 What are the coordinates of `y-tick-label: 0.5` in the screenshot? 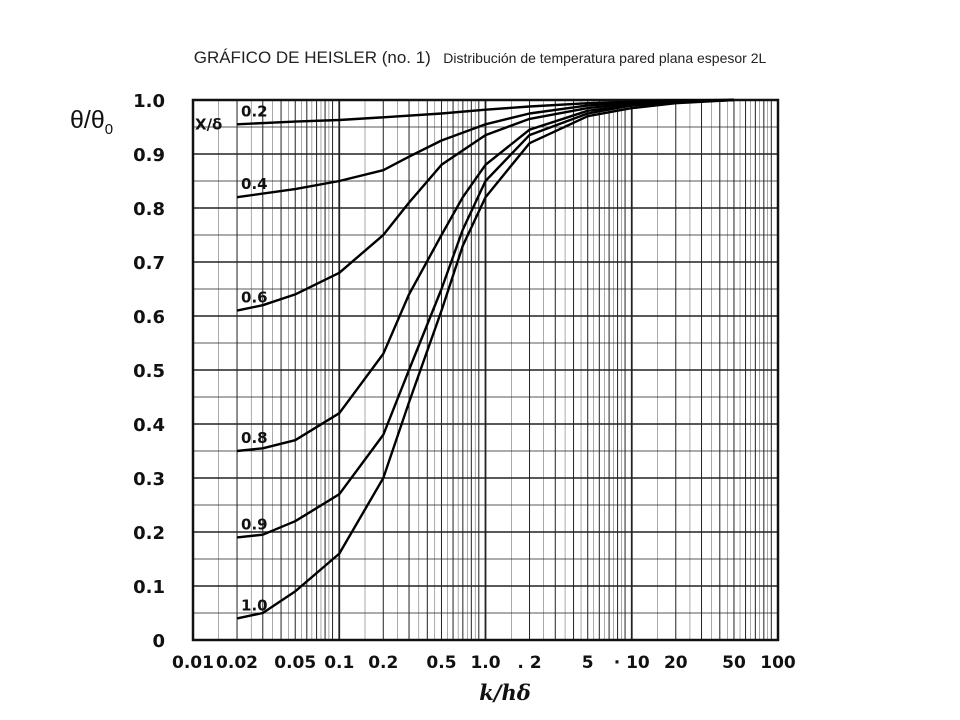 It's located at (149, 371).